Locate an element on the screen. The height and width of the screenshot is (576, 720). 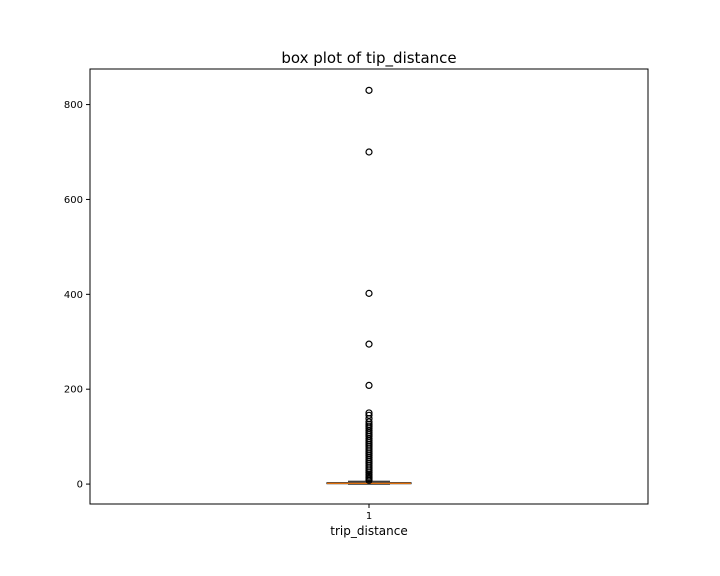
y-tick-label: 400 is located at coordinates (73, 295).